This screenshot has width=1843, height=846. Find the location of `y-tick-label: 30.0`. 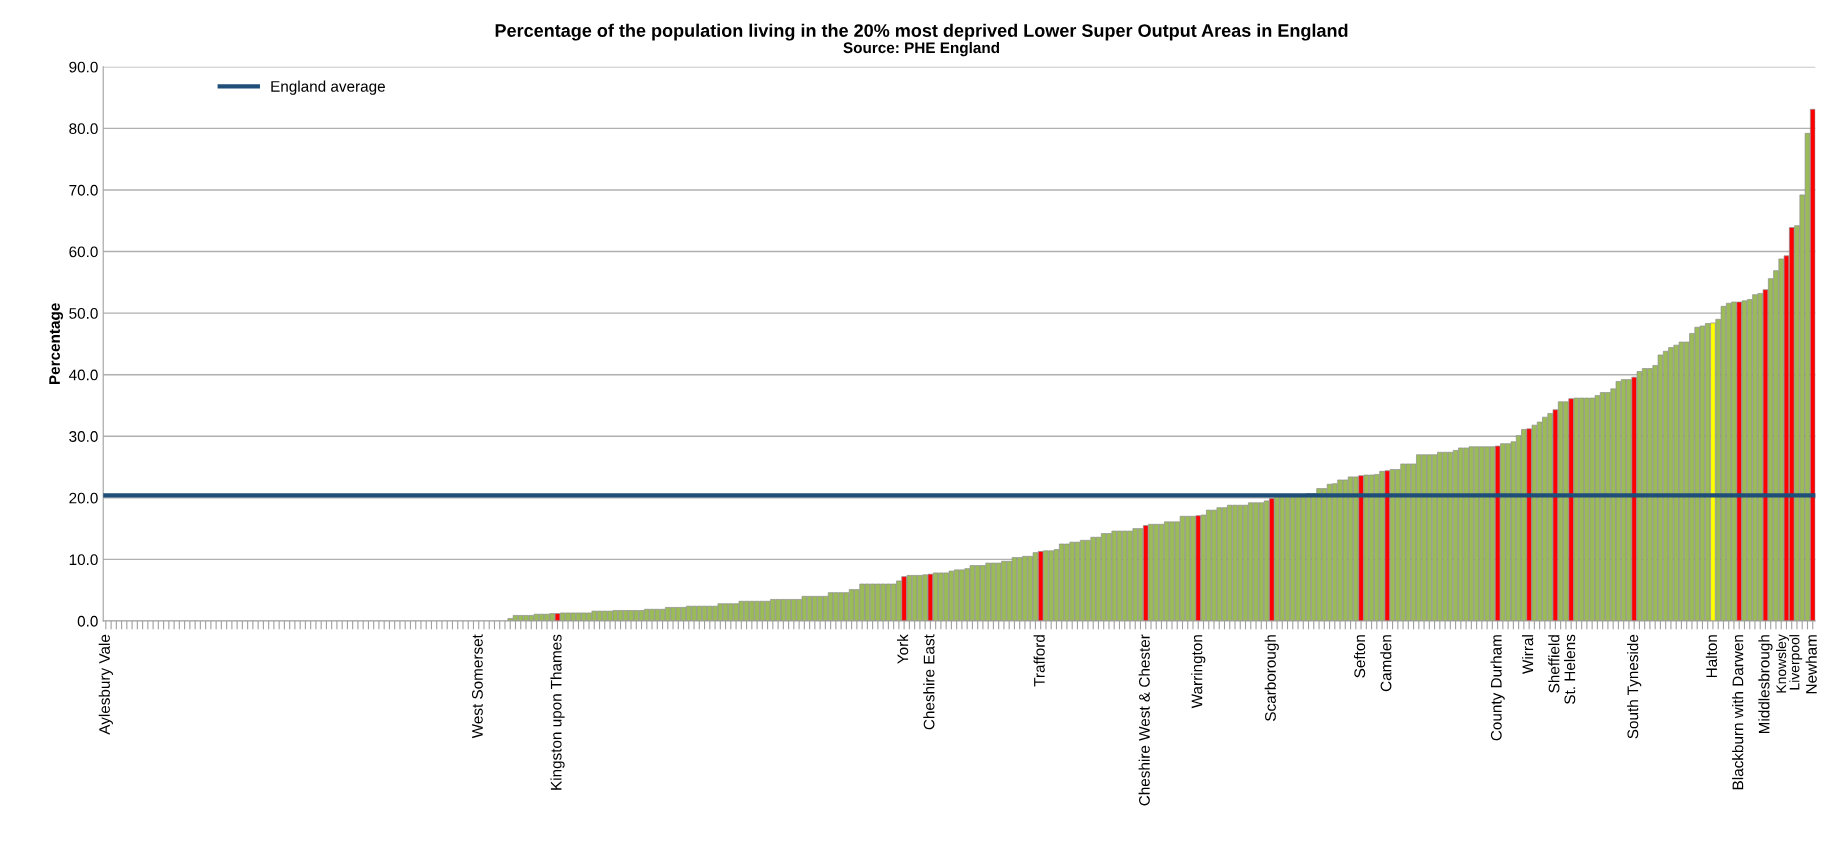

y-tick-label: 30.0 is located at coordinates (83, 436).